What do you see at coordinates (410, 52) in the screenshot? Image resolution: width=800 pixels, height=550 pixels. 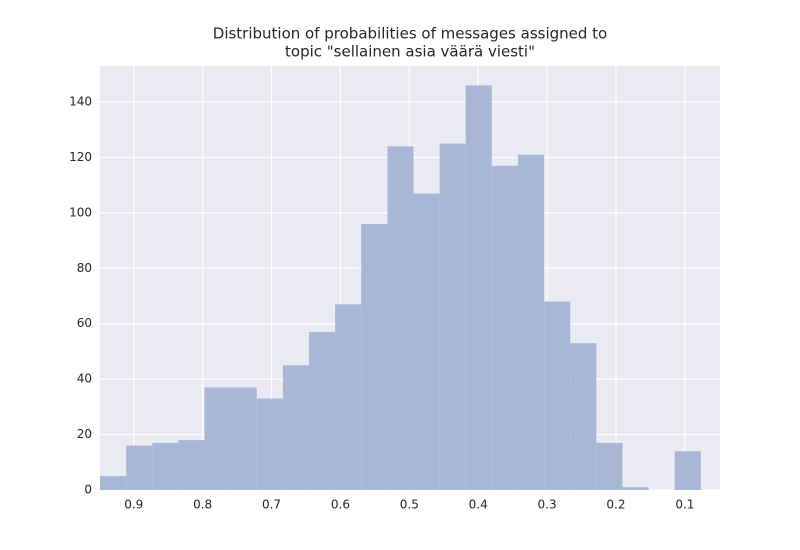 I see `chart-title: topic "sellainen asia väärä viesti"` at bounding box center [410, 52].